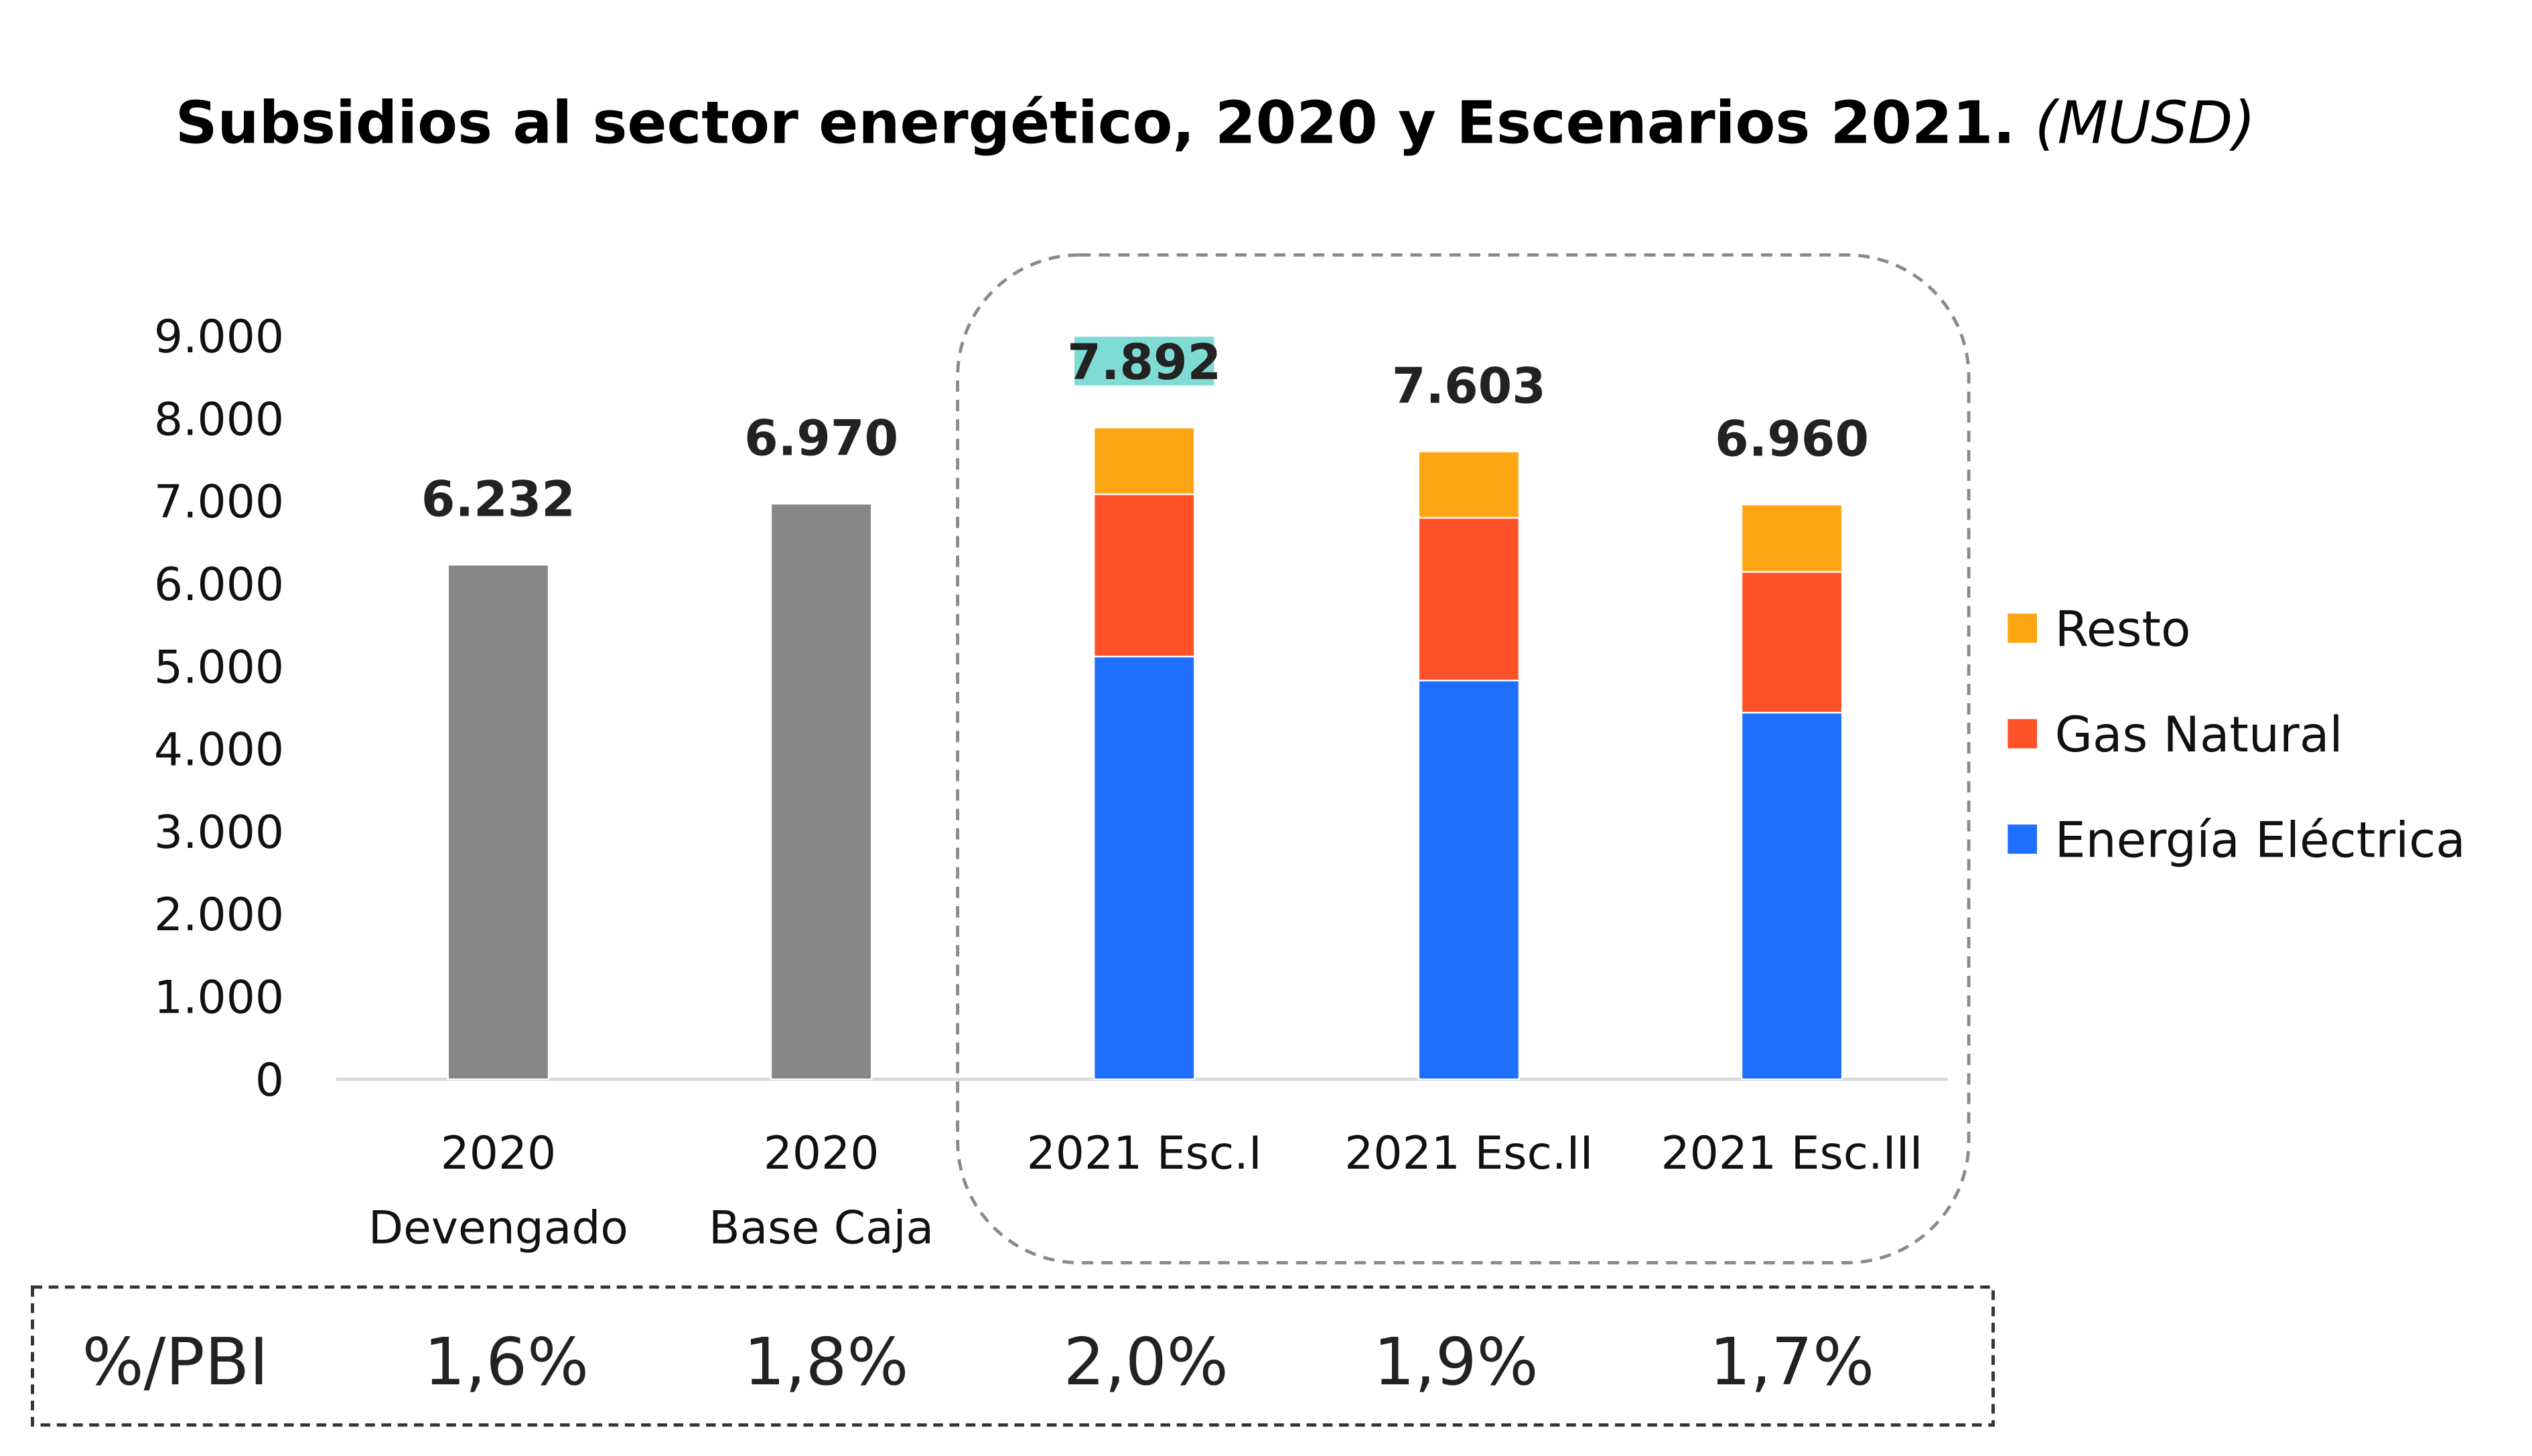 This screenshot has height=1456, width=2532. What do you see at coordinates (219, 832) in the screenshot?
I see `y-tick-label: 3.000` at bounding box center [219, 832].